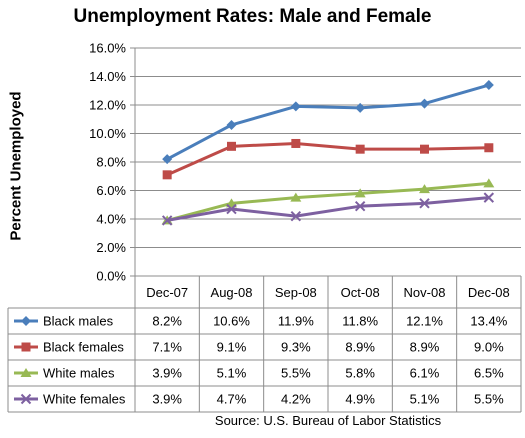  I want to click on series-line-white-females, so click(327, 209).